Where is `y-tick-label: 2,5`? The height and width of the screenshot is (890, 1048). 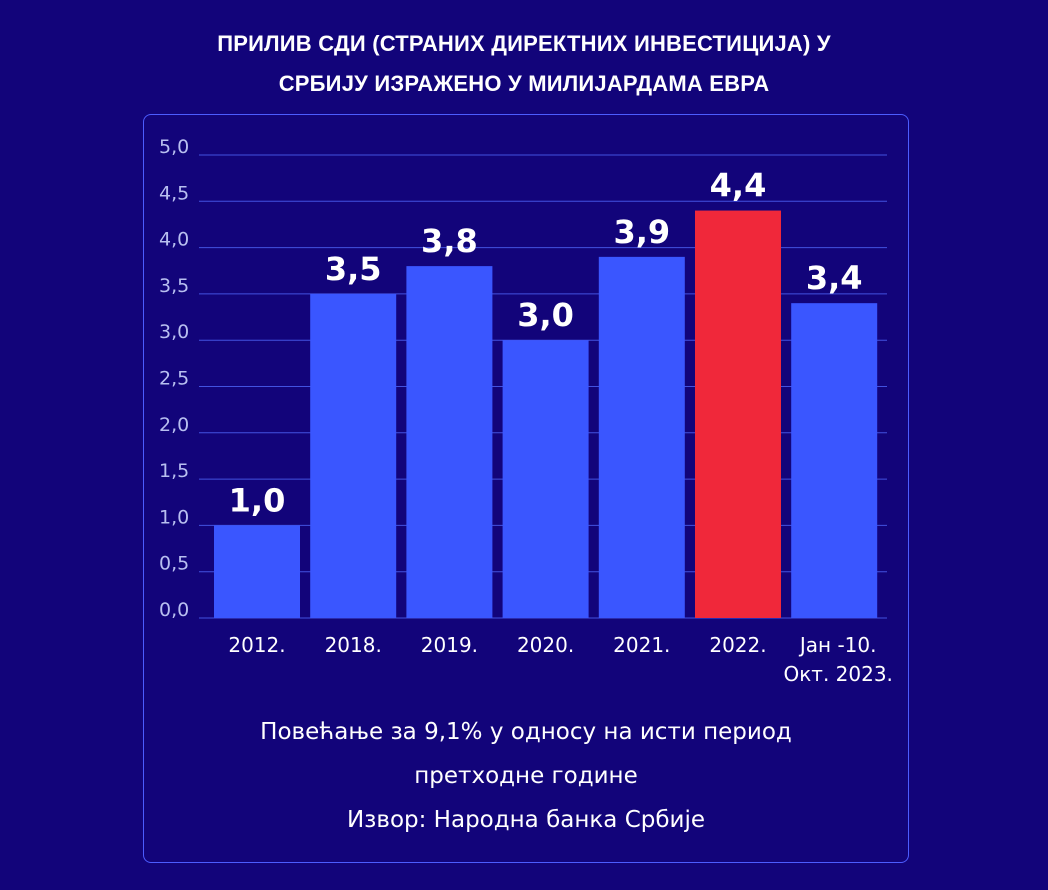 y-tick-label: 2,5 is located at coordinates (174, 379).